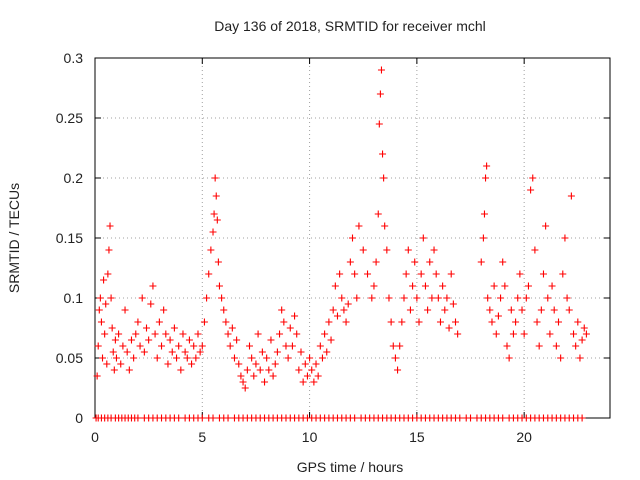  What do you see at coordinates (69, 358) in the screenshot?
I see `y-tick-label: 0.05` at bounding box center [69, 358].